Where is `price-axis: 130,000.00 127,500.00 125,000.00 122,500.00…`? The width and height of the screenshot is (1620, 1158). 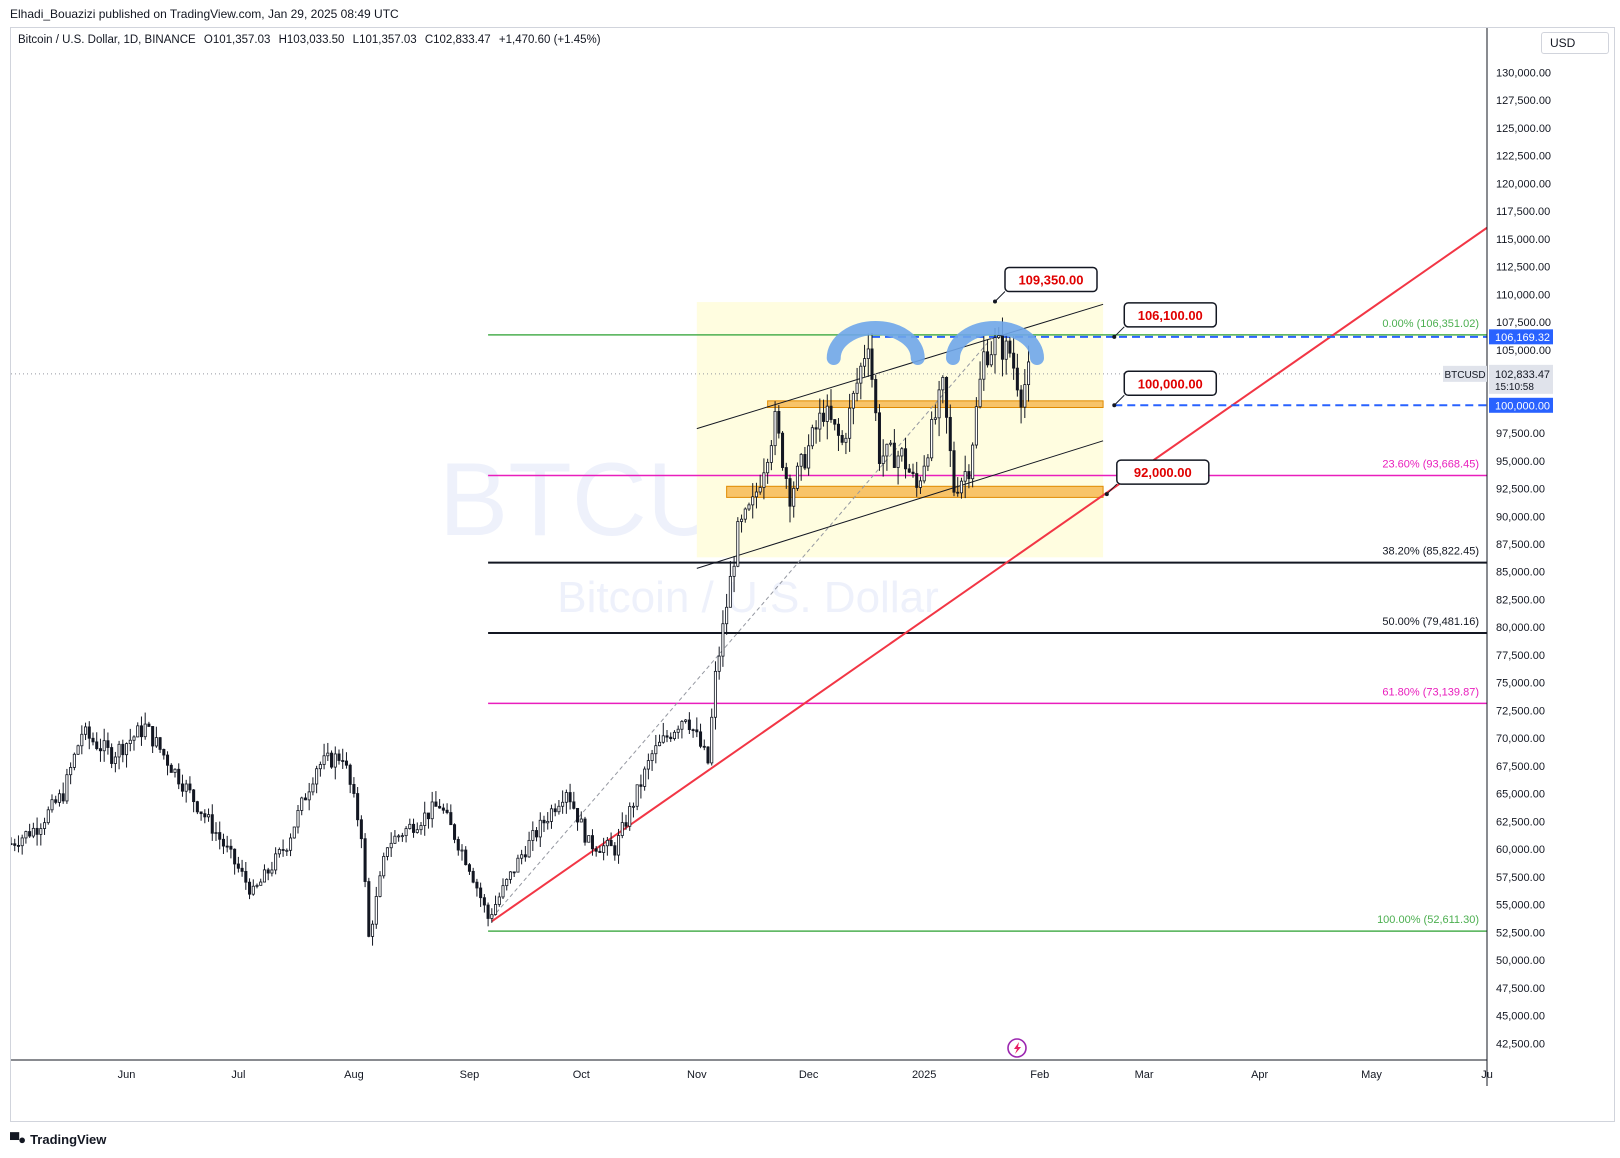 price-axis: 130,000.00 127,500.00 125,000.00 122,500.00… is located at coordinates (1523, 558).